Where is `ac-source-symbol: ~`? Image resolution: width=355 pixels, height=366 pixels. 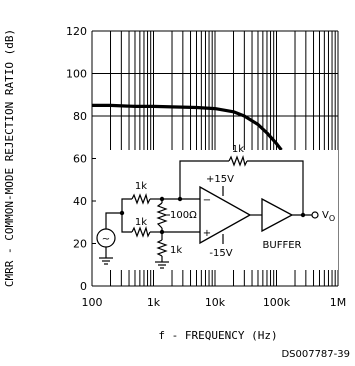 ac-source-symbol: ~ is located at coordinates (106, 239).